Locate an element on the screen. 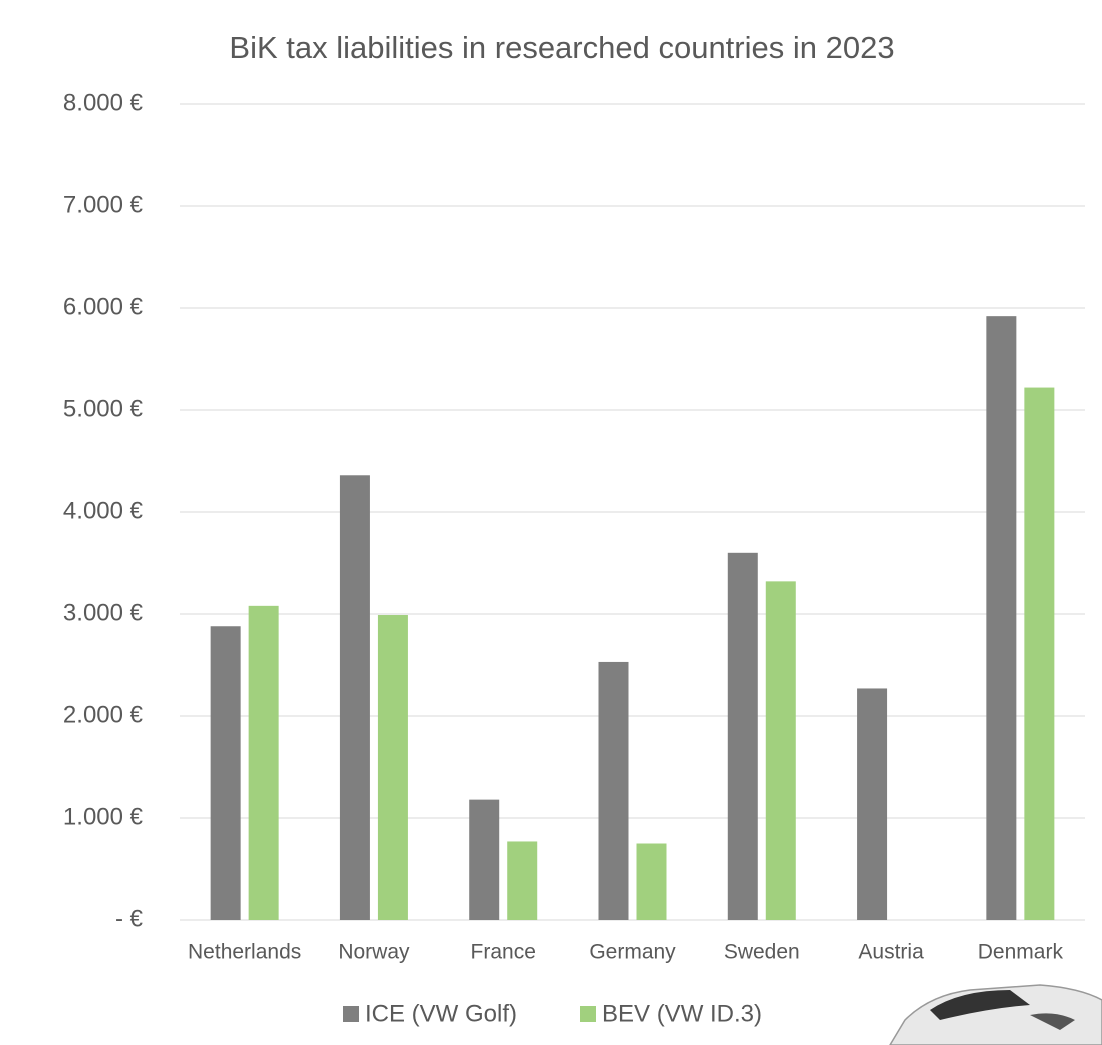 The width and height of the screenshot is (1102, 1045). x-tick-label: Netherlands is located at coordinates (244, 952).